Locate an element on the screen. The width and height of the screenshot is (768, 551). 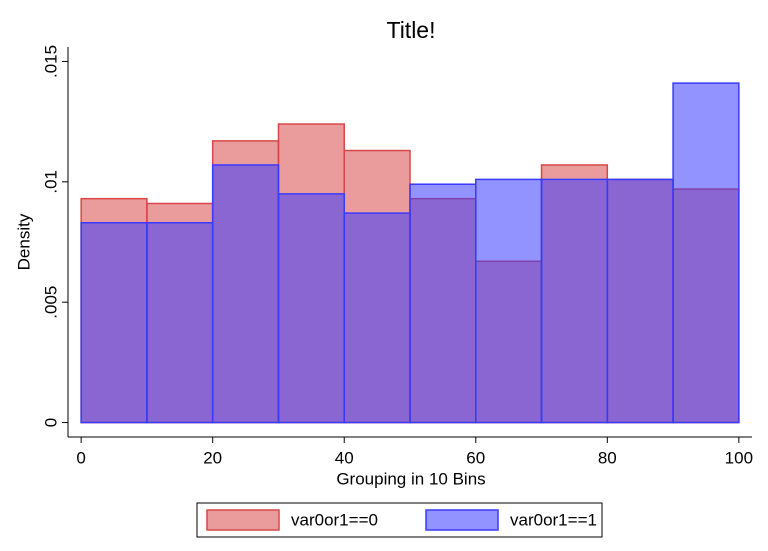
y-tick-label: .015 is located at coordinates (50, 61).